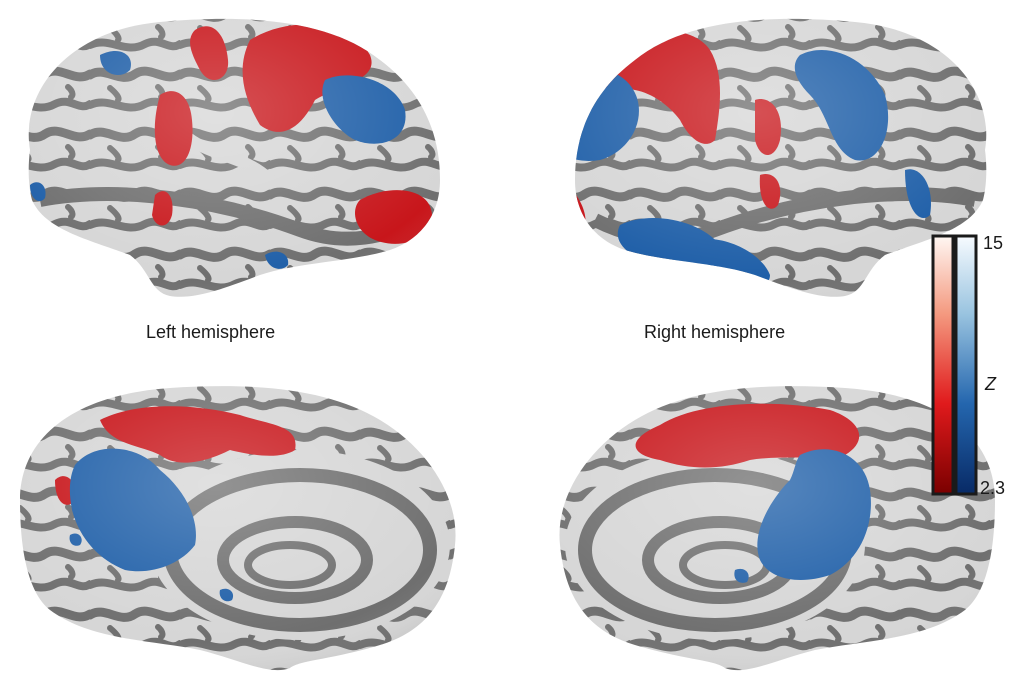 Image resolution: width=1015 pixels, height=674 pixels. I want to click on colorbar, so click(954, 365).